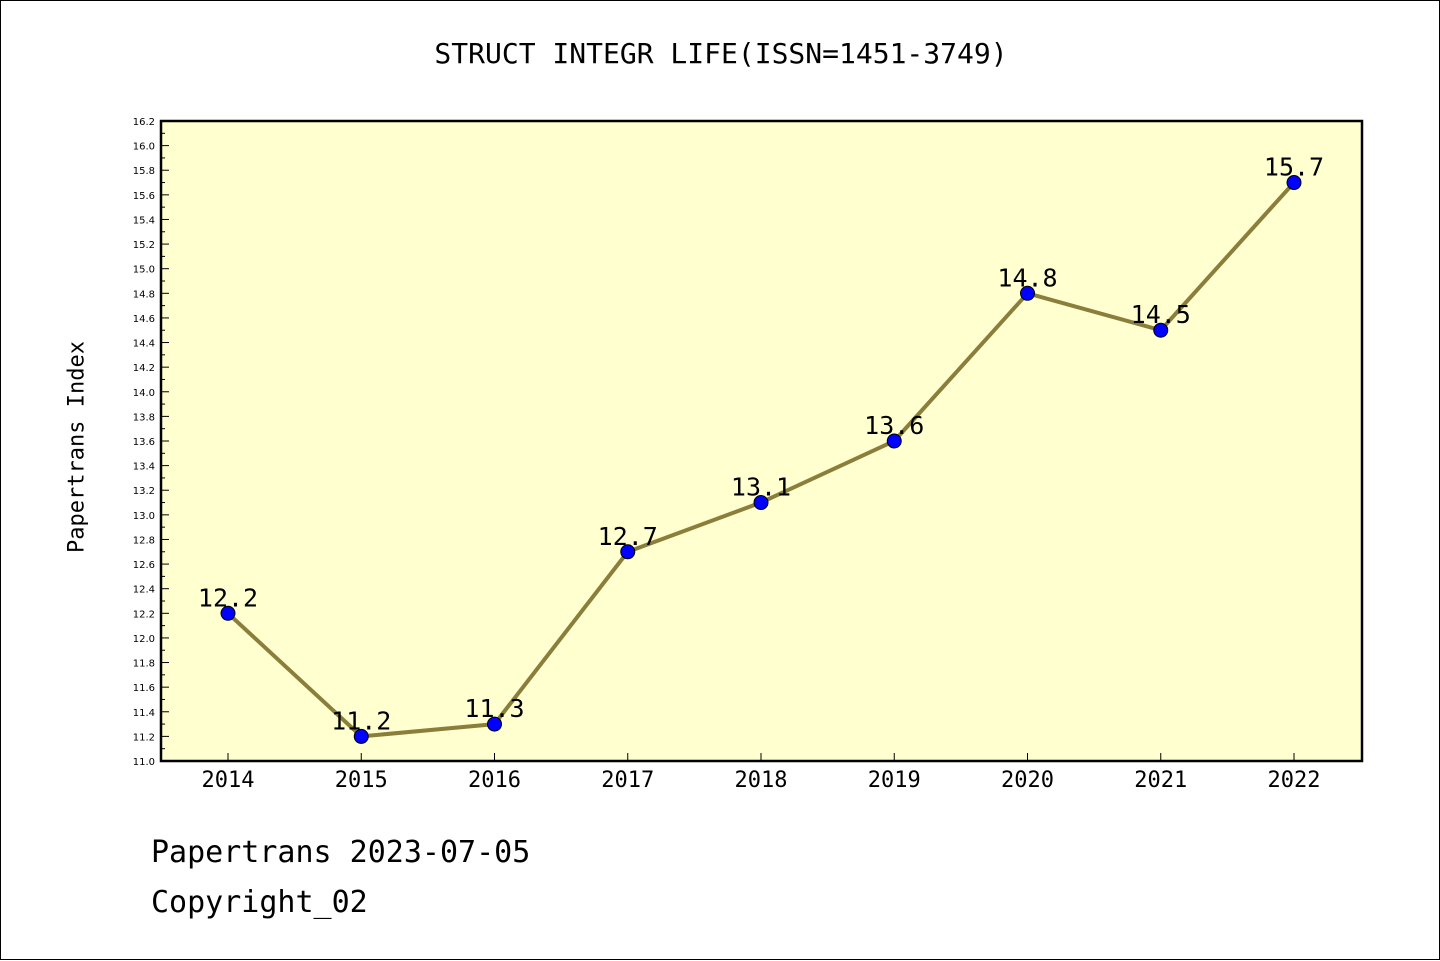 The height and width of the screenshot is (961, 1440). What do you see at coordinates (144, 368) in the screenshot?
I see `y-tick-label: 14.2` at bounding box center [144, 368].